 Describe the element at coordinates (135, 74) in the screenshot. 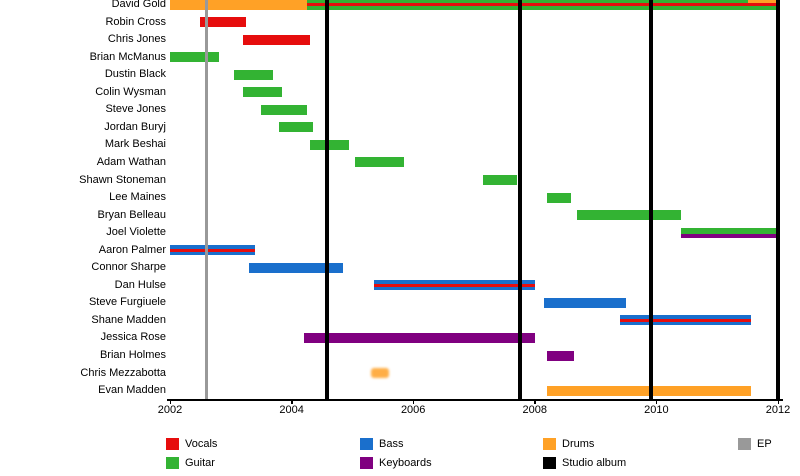

I see `member-label: Dustin Black` at that location.